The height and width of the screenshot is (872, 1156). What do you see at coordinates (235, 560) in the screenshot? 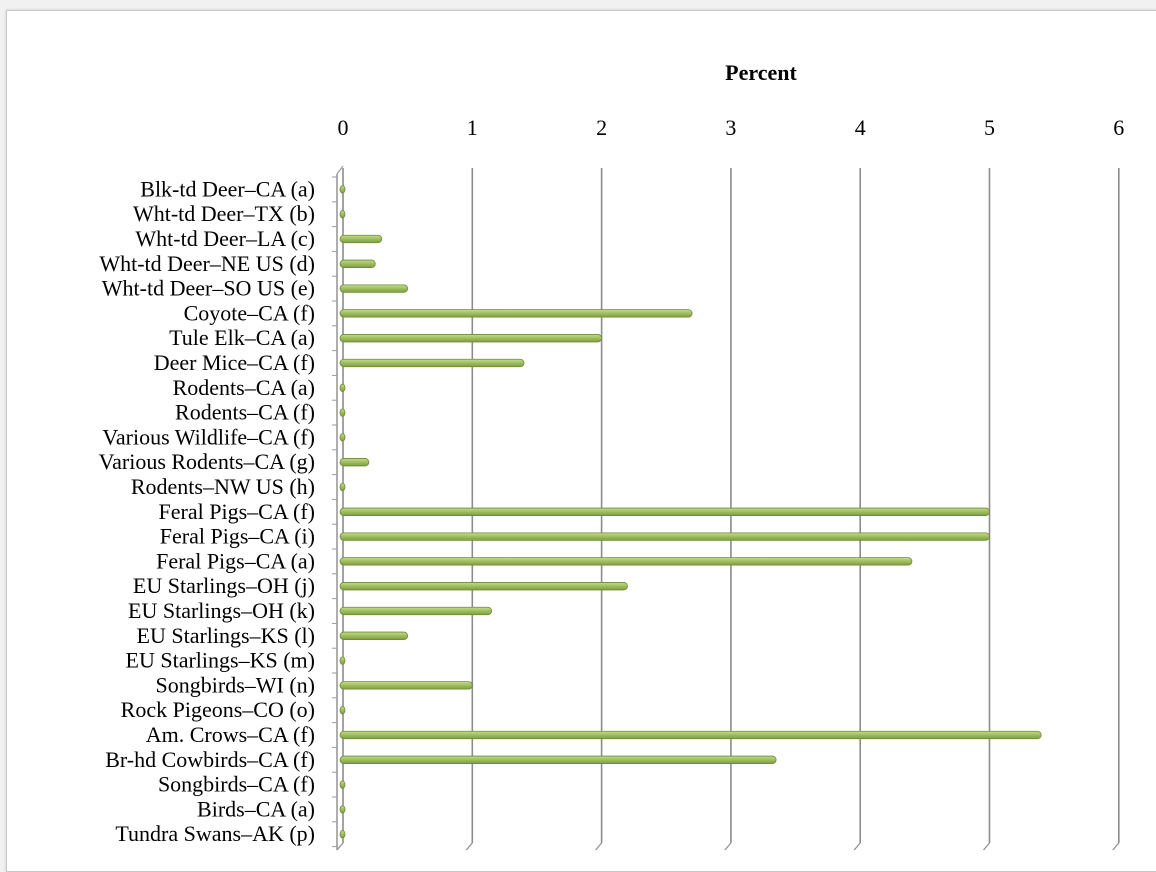
I see `category-label: Feral Pigs–CA (a)` at bounding box center [235, 560].